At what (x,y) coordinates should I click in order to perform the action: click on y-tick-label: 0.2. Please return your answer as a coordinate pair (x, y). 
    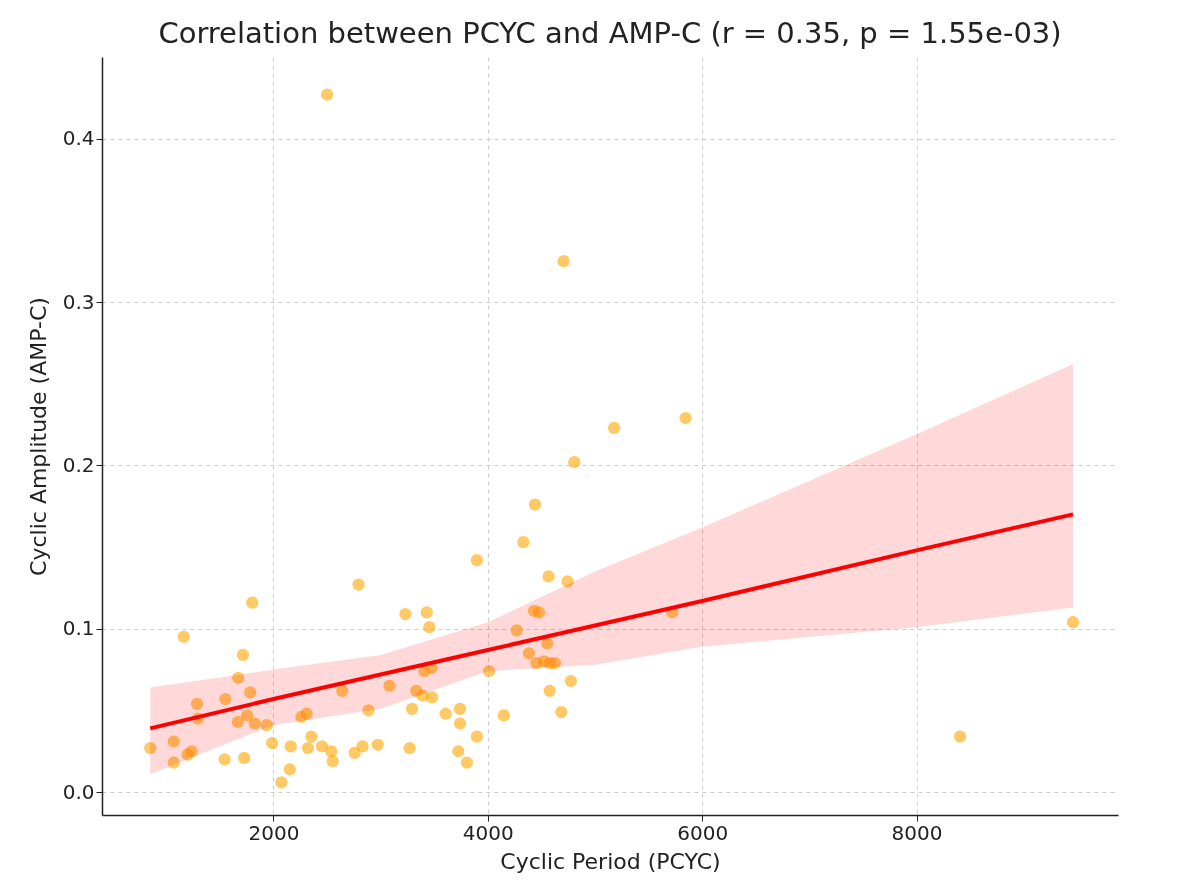
    Looking at the image, I should click on (78, 464).